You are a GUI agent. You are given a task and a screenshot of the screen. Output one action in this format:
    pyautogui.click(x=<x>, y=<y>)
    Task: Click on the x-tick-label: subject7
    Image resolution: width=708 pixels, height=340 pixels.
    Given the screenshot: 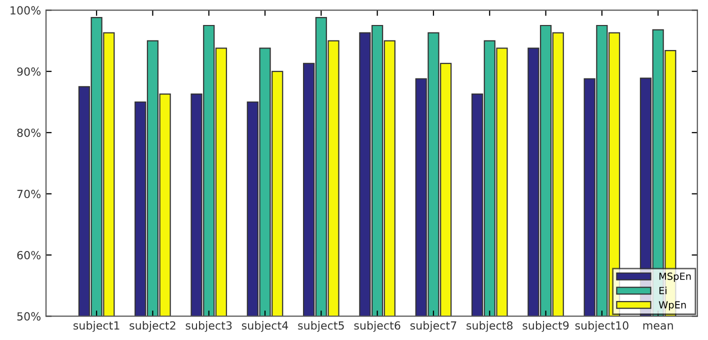 What is the action you would take?
    pyautogui.click(x=433, y=326)
    